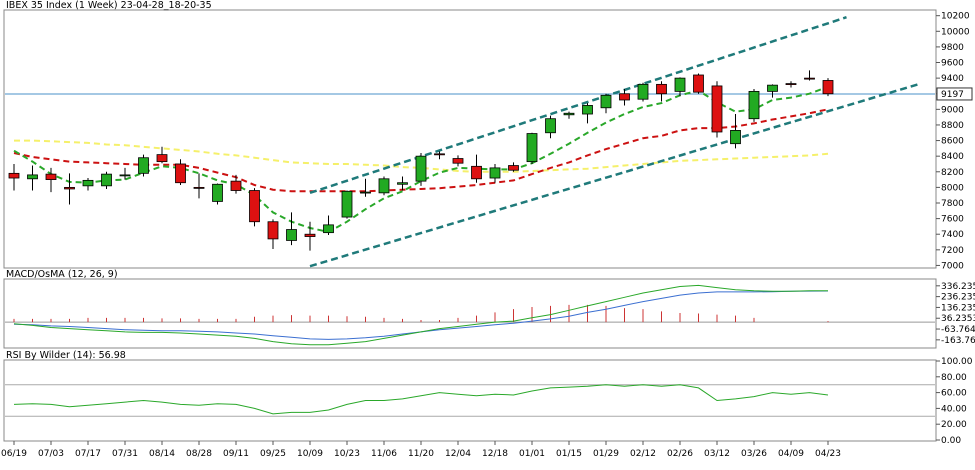 This screenshot has width=975, height=470. I want to click on date-tick-label: 01/01, so click(532, 454).